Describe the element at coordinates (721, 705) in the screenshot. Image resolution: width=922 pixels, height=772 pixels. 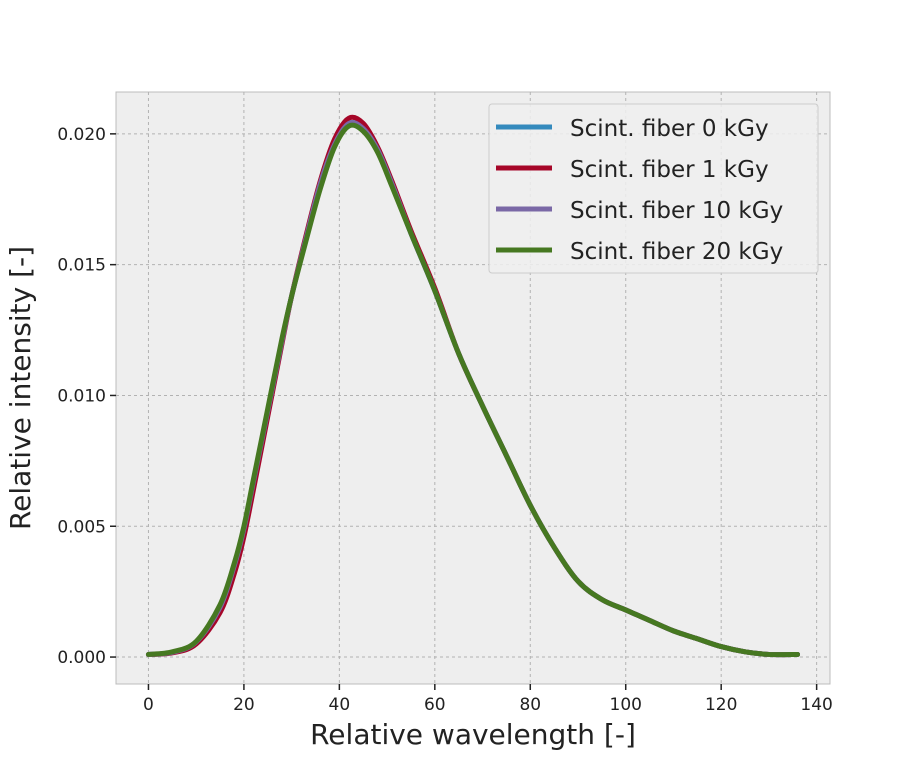
I see `x-tick-label: 120` at that location.